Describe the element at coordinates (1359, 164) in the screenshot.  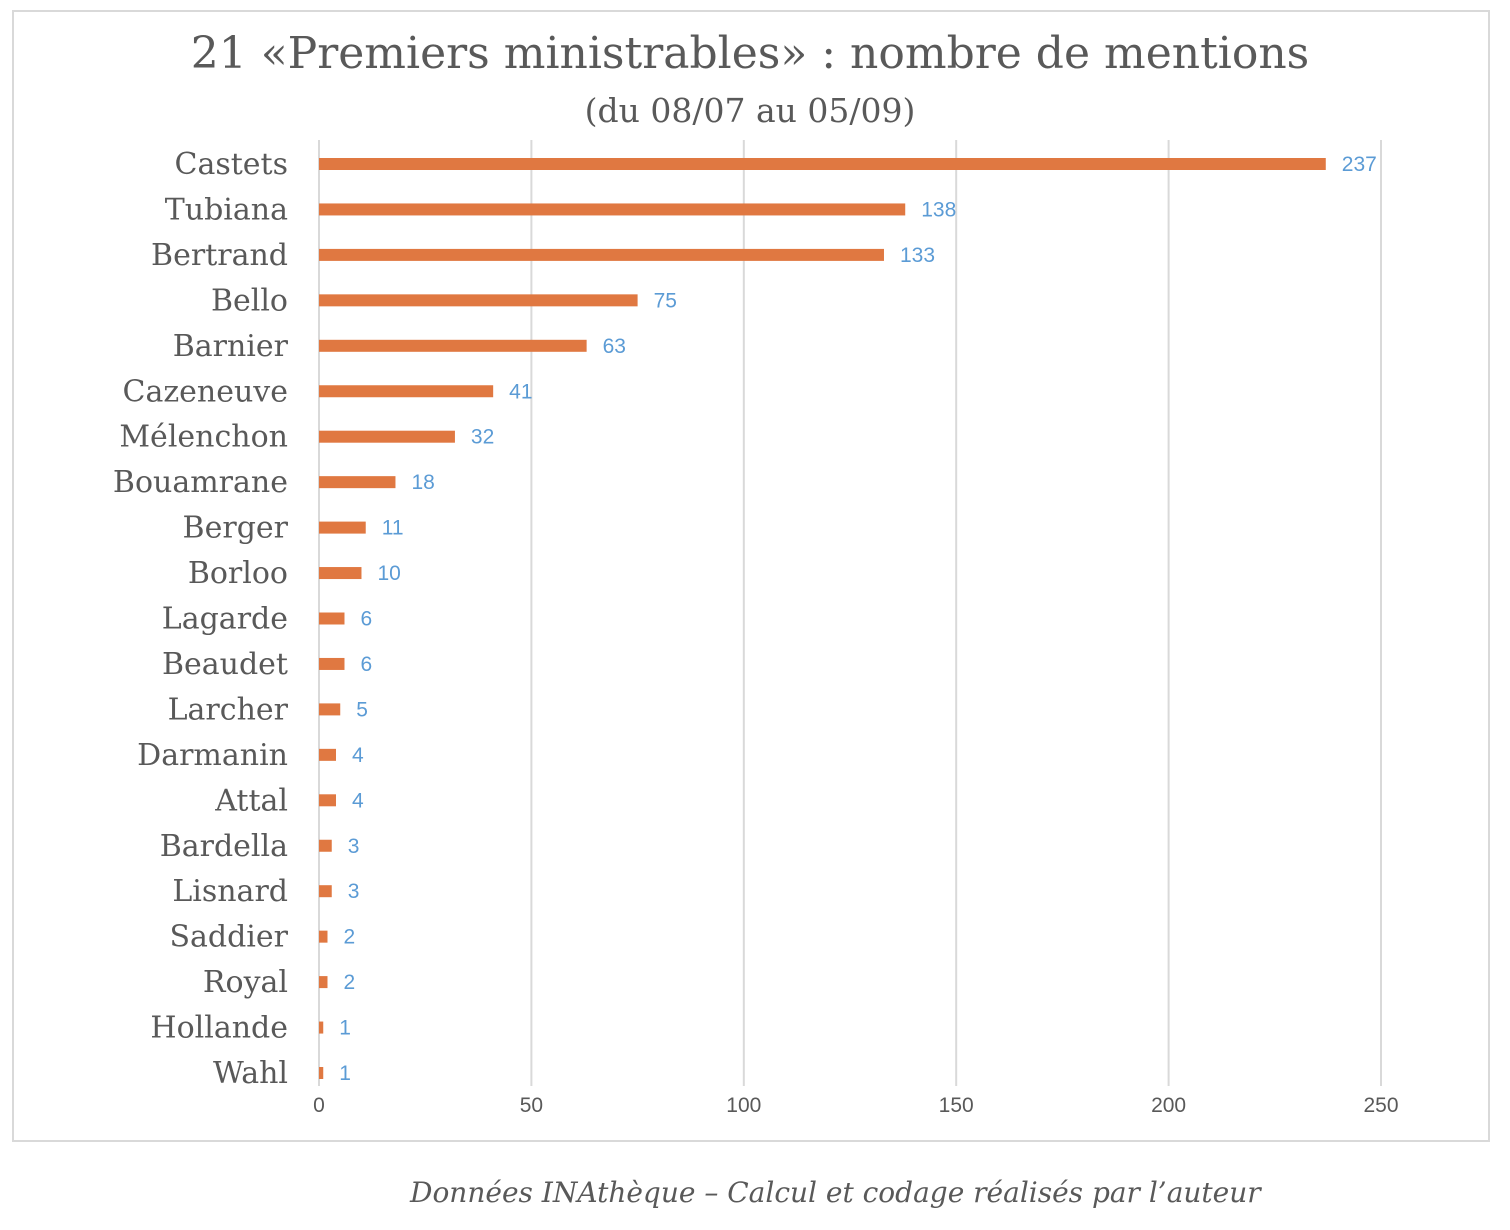
I see `data-label-castets: 237` at that location.